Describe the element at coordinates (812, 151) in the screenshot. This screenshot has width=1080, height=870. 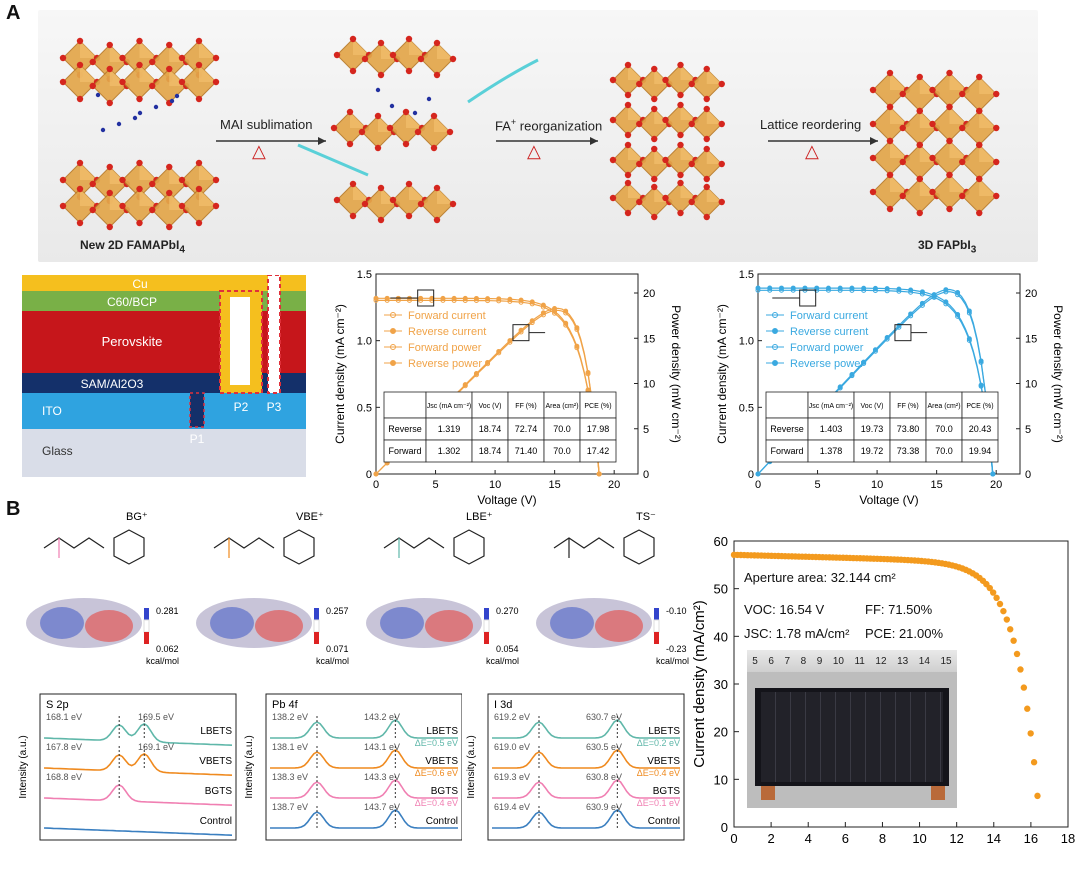
I see `heat-icon: △` at that location.